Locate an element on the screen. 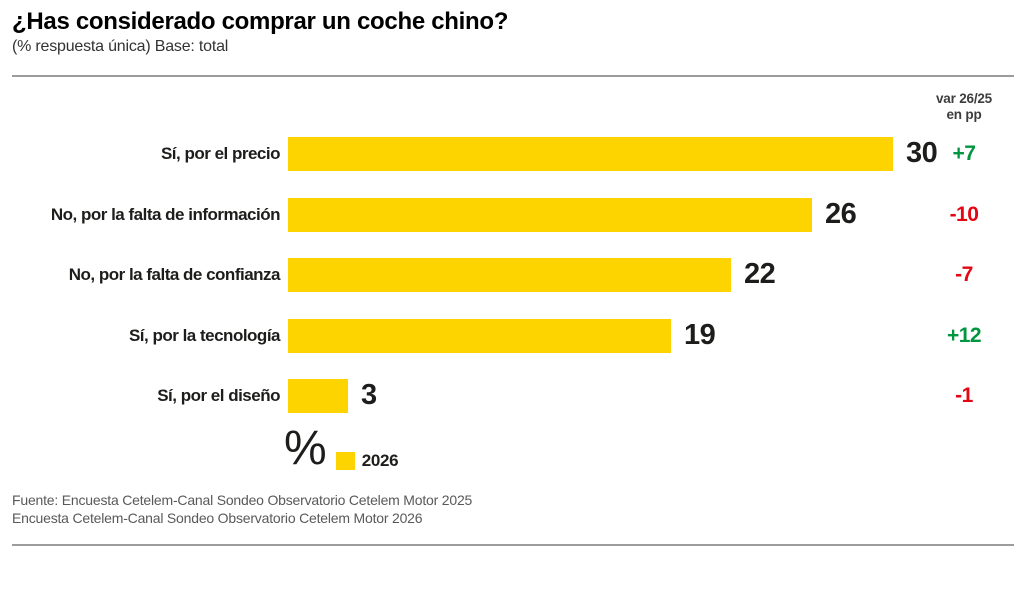 The image size is (1024, 603). variation-header-line1: var 26/25 is located at coordinates (963, 98).